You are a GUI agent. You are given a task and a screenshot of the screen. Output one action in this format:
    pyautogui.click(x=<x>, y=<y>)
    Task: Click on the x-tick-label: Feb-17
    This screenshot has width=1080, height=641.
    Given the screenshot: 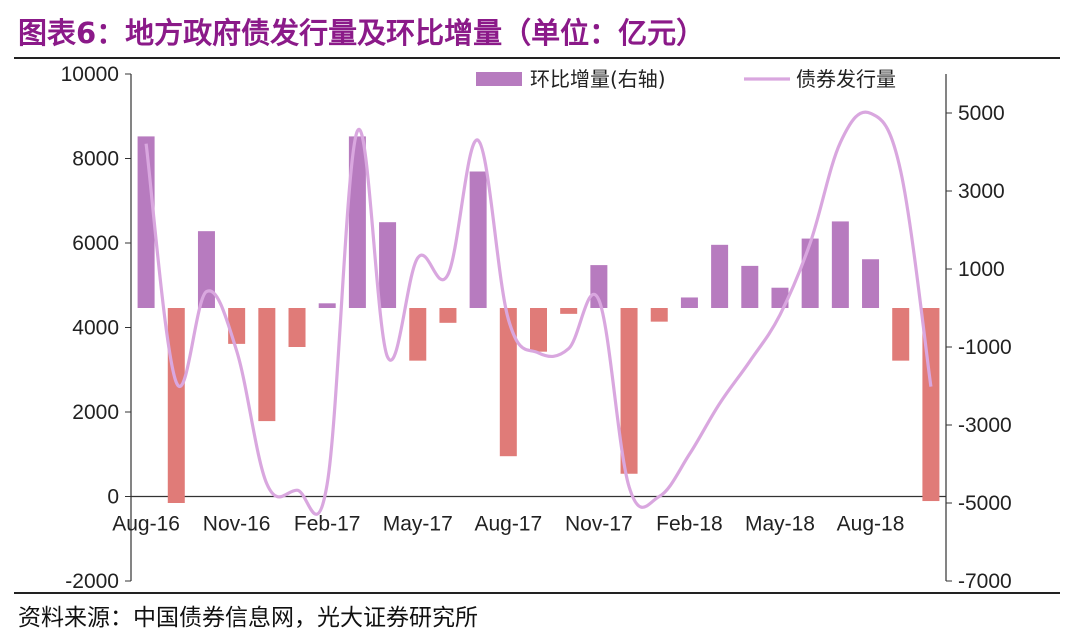 What is the action you would take?
    pyautogui.click(x=327, y=524)
    